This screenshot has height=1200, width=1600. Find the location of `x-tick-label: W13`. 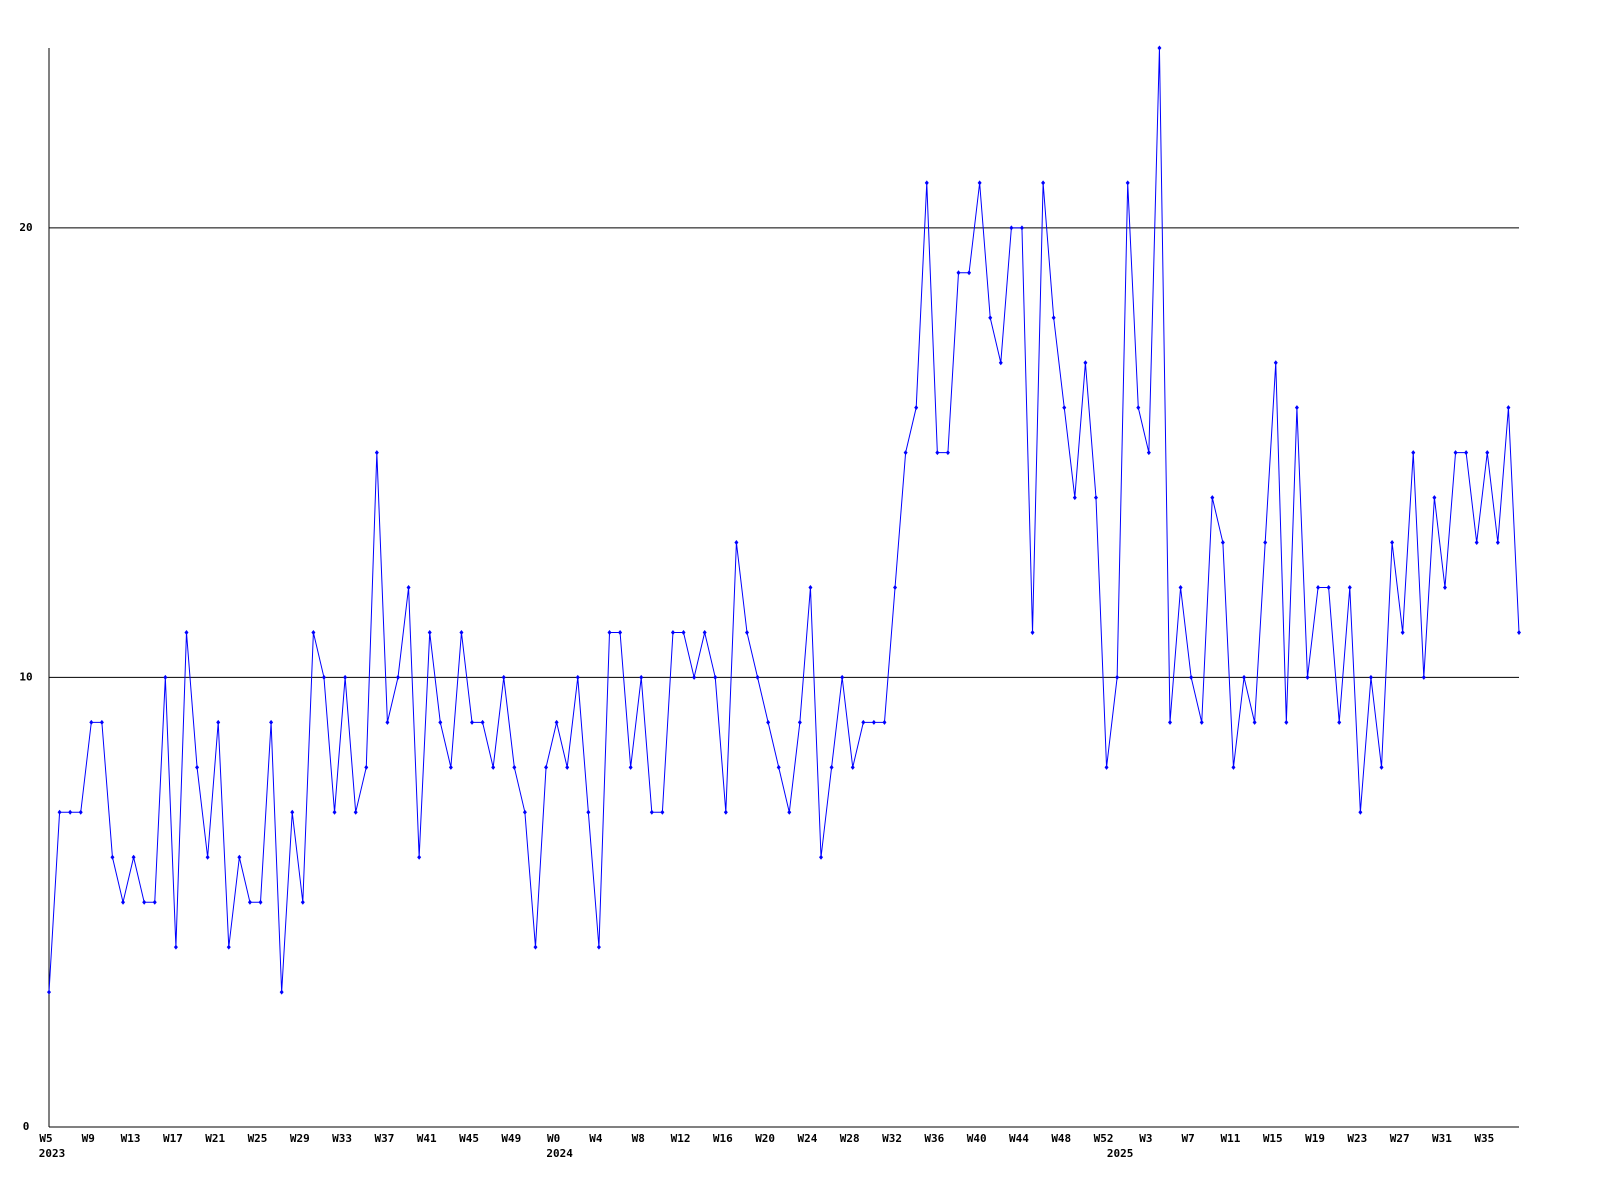

x-tick-label: W13 is located at coordinates (131, 1138).